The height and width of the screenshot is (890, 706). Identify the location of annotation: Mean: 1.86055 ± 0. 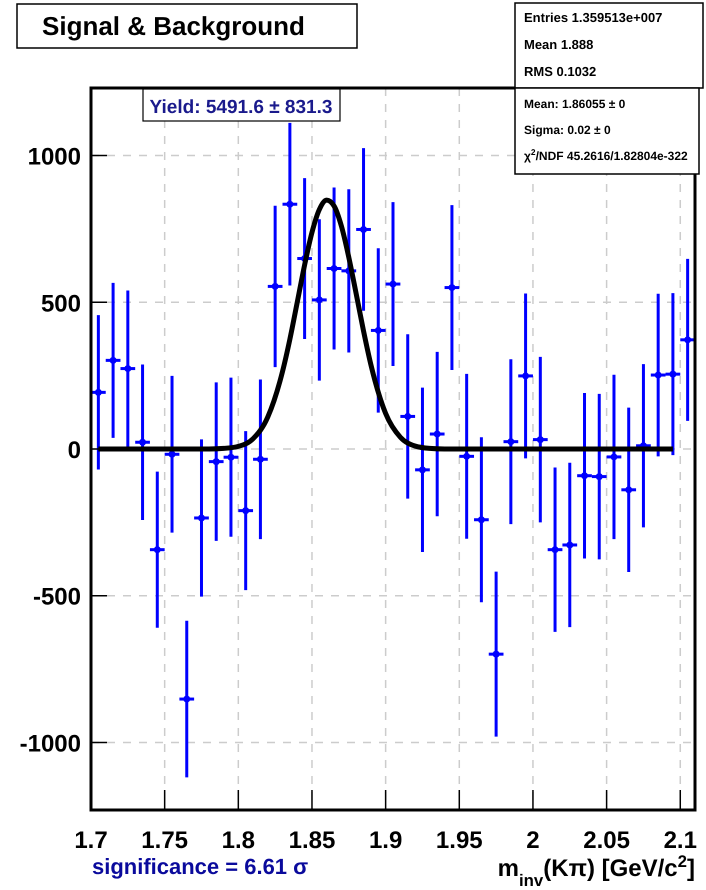
(575, 104).